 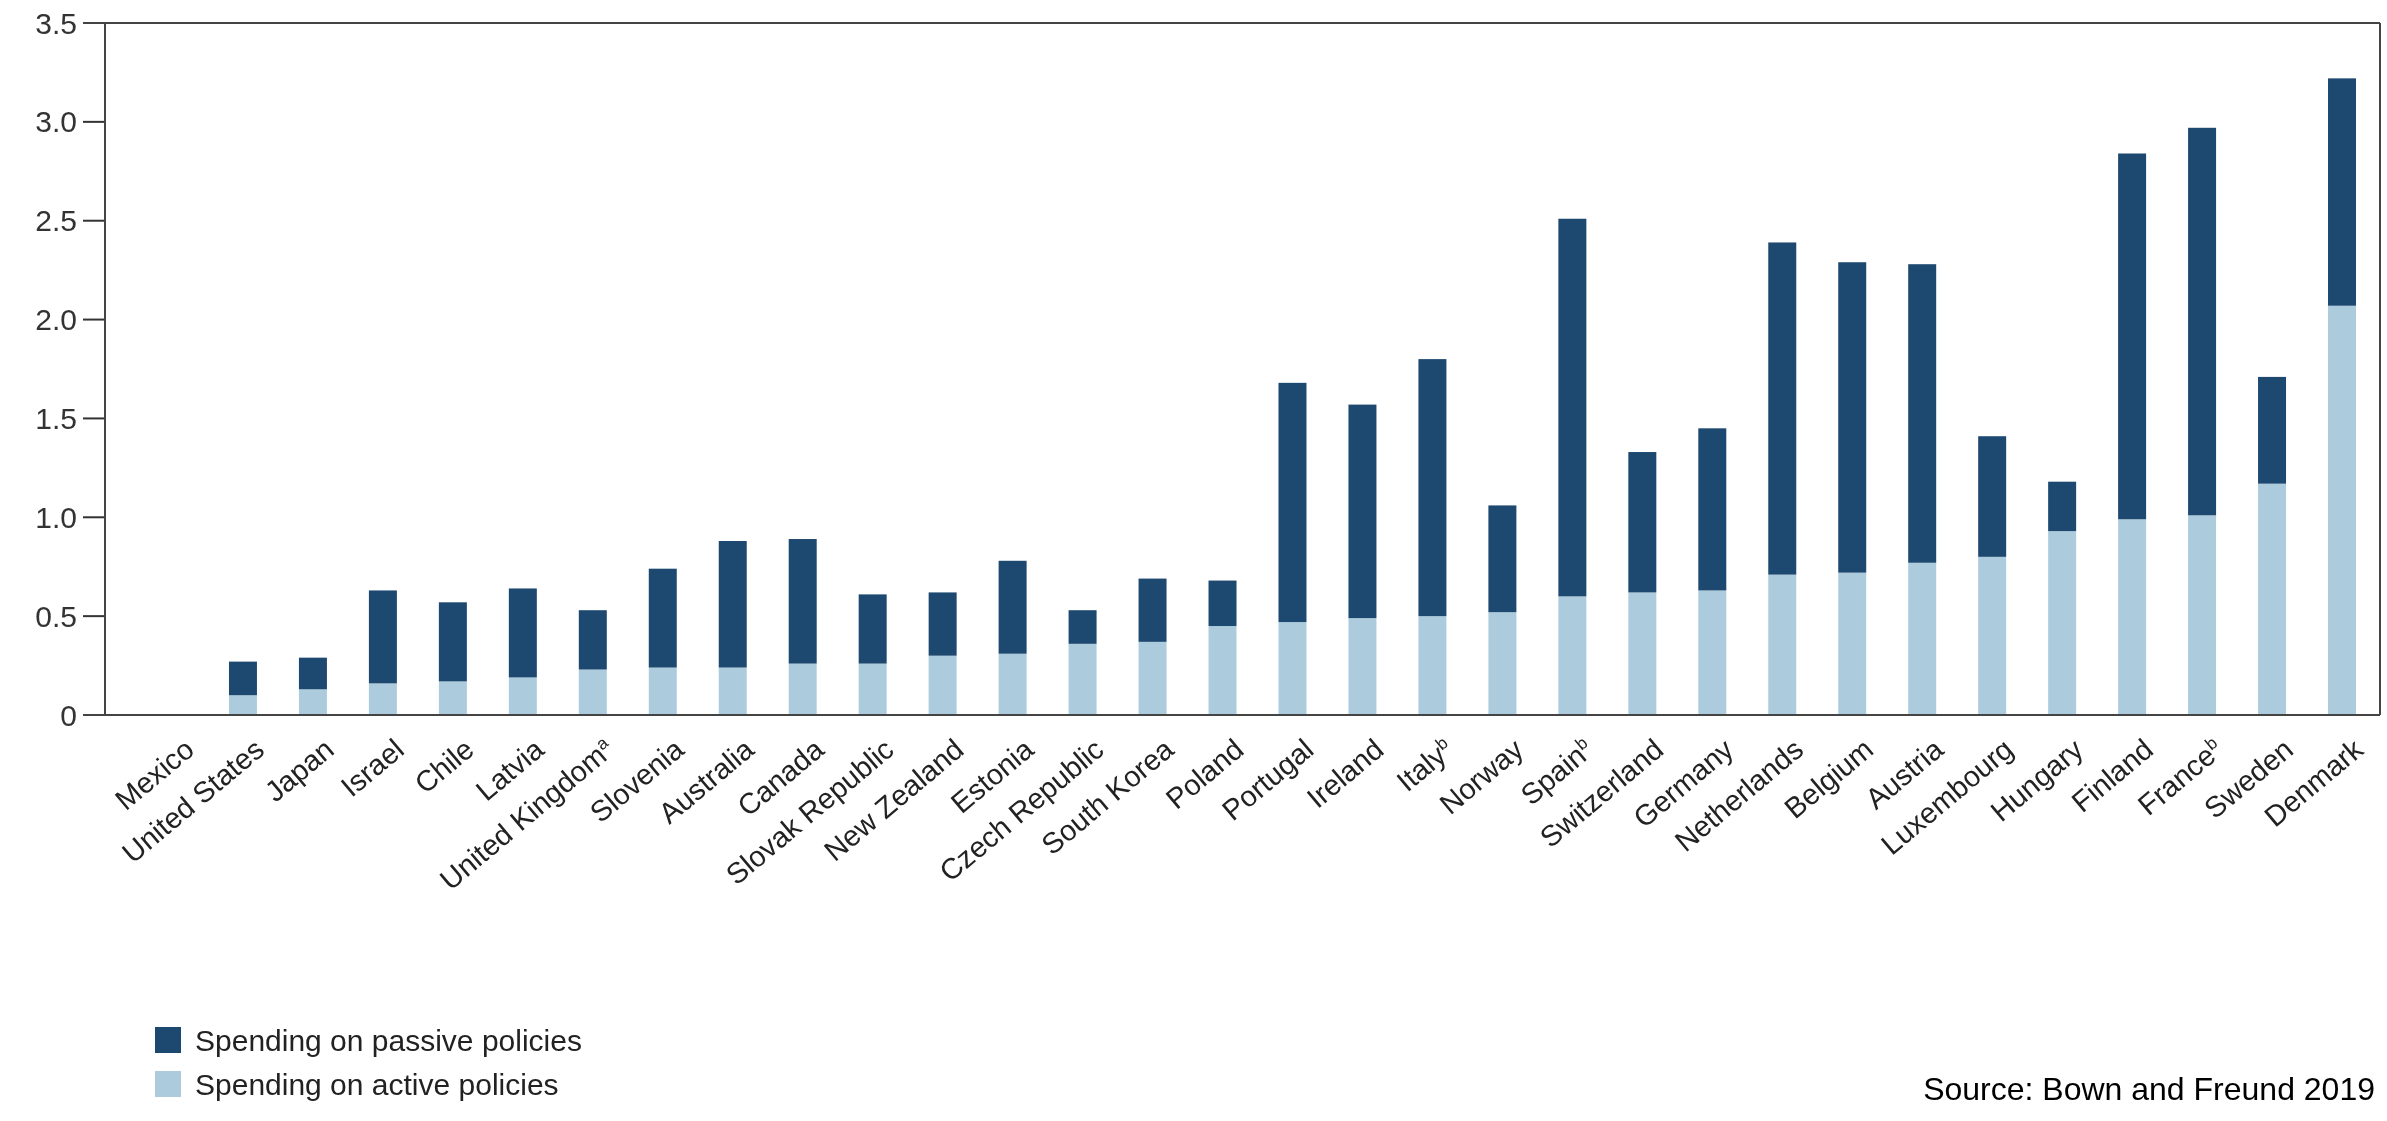 What do you see at coordinates (56, 221) in the screenshot?
I see `y-tick-label: 2.5` at bounding box center [56, 221].